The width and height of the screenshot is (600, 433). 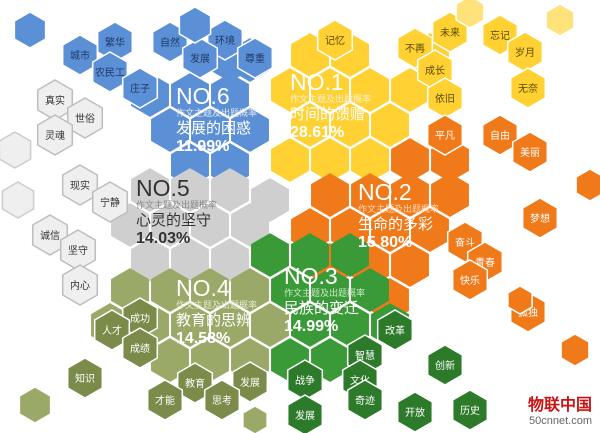 What do you see at coordinates (311, 276) in the screenshot?
I see `category-number: NO.3` at bounding box center [311, 276].